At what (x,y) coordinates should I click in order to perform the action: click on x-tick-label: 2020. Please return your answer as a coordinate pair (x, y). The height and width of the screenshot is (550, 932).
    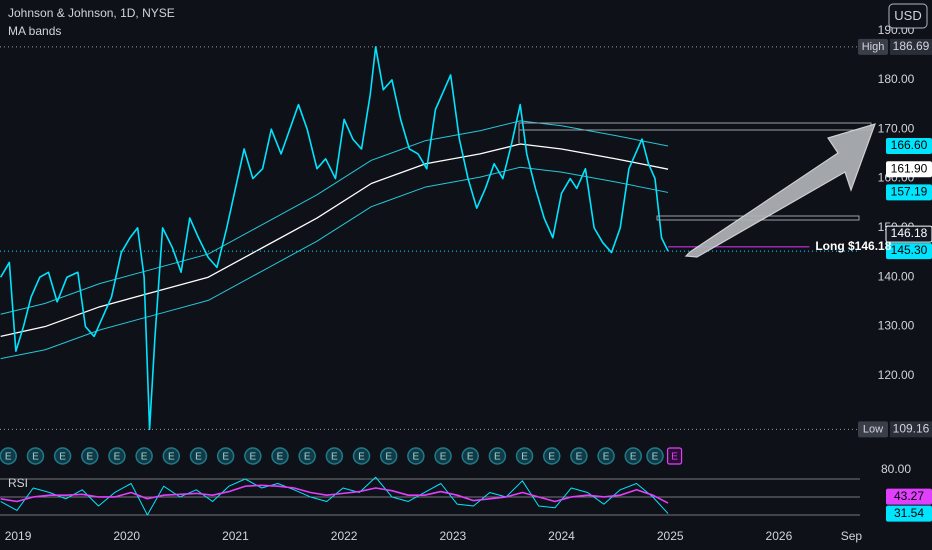
    Looking at the image, I should click on (126, 536).